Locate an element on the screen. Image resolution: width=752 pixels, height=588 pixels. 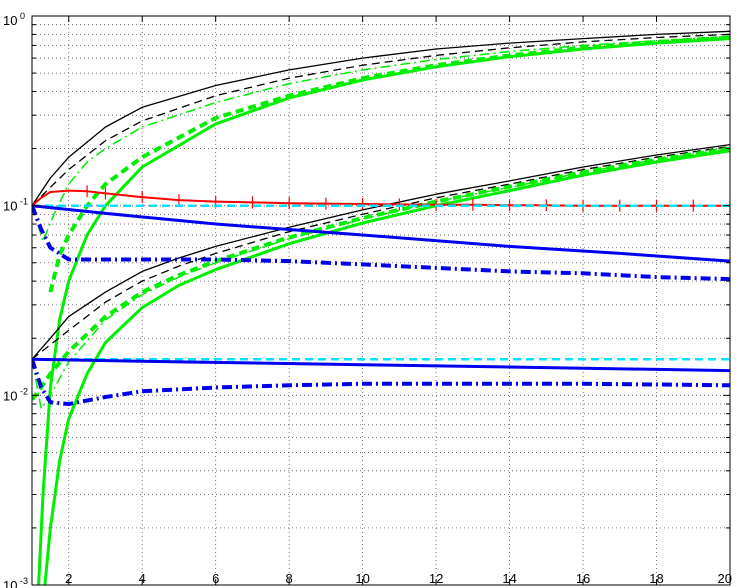
x-tick-label: 2 is located at coordinates (68, 578).